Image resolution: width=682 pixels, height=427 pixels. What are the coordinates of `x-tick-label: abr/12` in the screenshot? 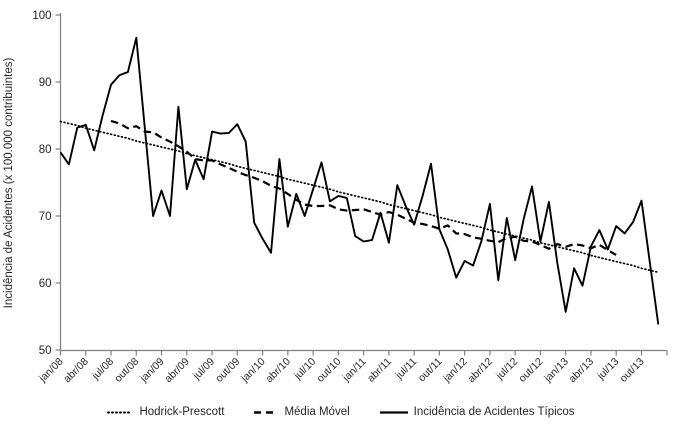 It's located at (480, 371).